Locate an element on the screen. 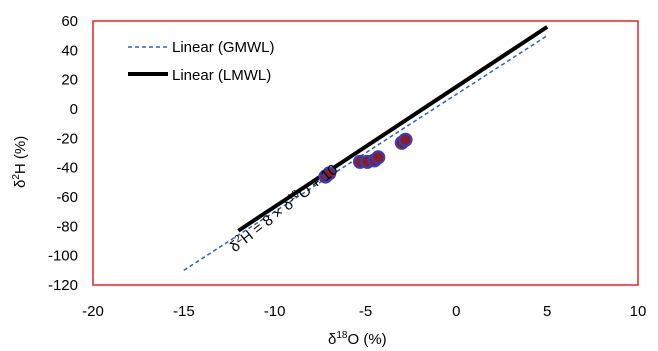  x-tick-label: -20 is located at coordinates (93, 311).